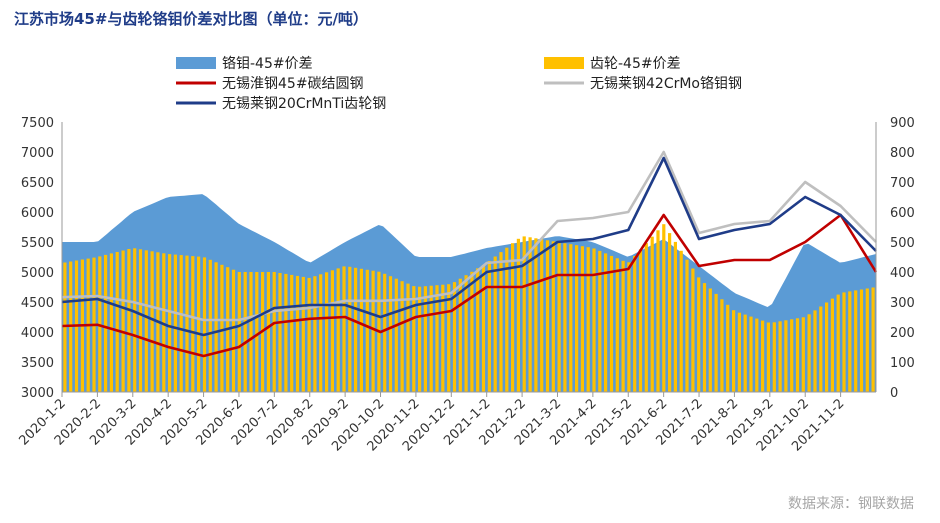 This screenshot has width=940, height=523. Describe the element at coordinates (191, 19) in the screenshot. I see `chart-title: 江苏市场45#与齿轮铬钼价差对比图（单位：元/吨）` at that location.